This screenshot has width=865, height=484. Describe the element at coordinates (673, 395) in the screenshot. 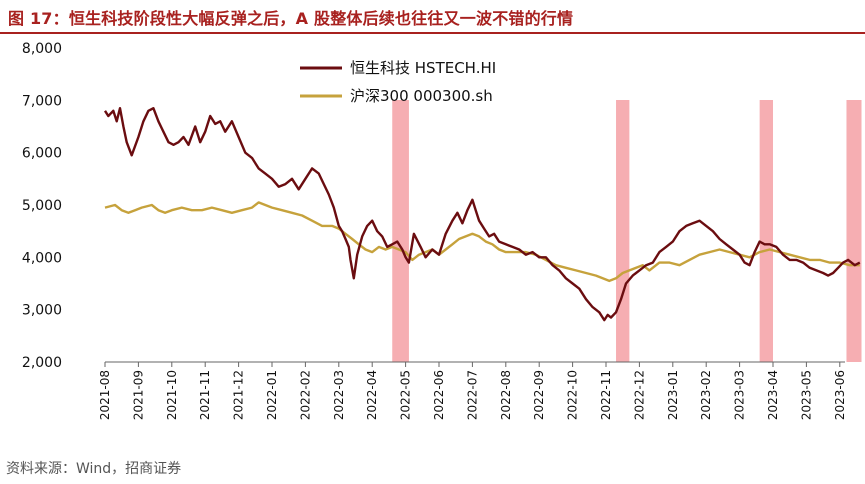

I see `x-tick-label: 2023-01` at that location.